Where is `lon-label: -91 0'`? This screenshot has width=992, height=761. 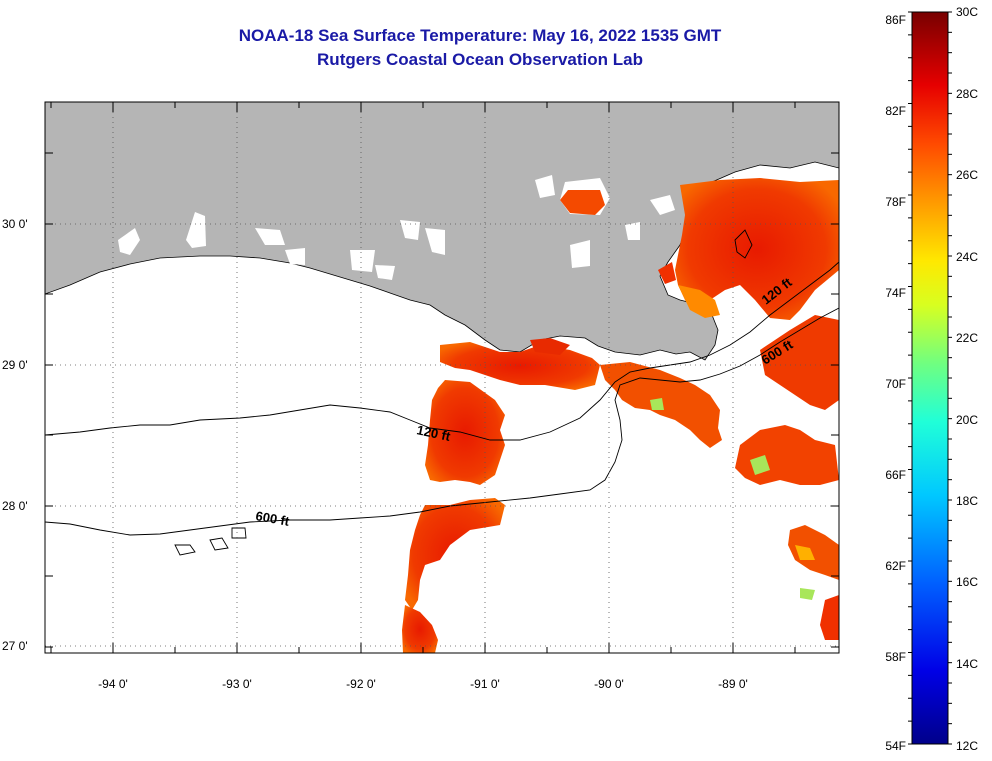
lon-label: -91 0' is located at coordinates (485, 684).